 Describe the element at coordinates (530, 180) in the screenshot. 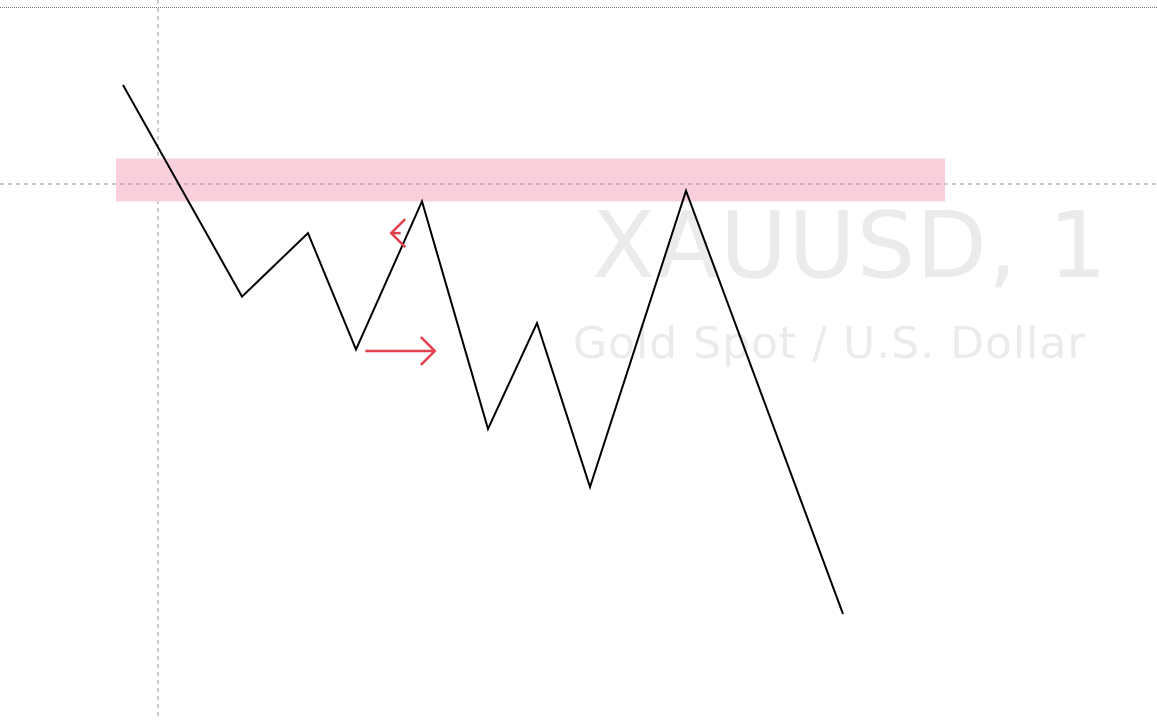

I see `resistance-zone` at that location.